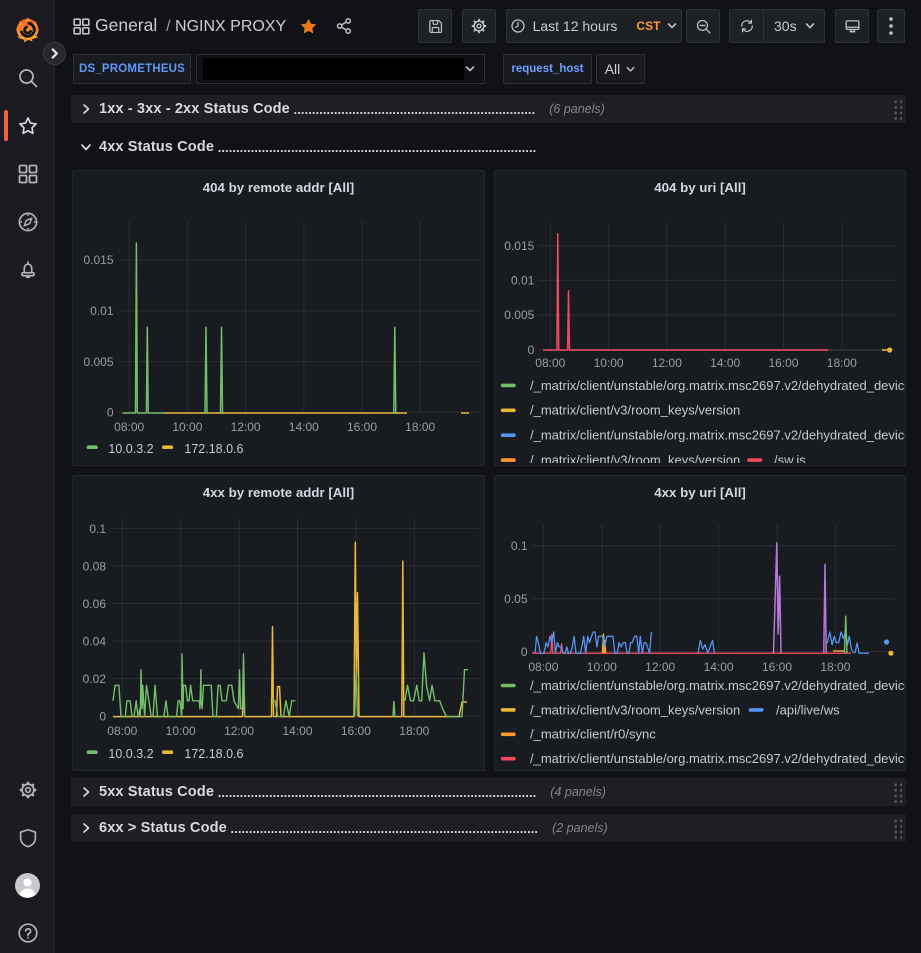  Describe the element at coordinates (95, 604) in the screenshot. I see `svg-text: 0.06` at that location.